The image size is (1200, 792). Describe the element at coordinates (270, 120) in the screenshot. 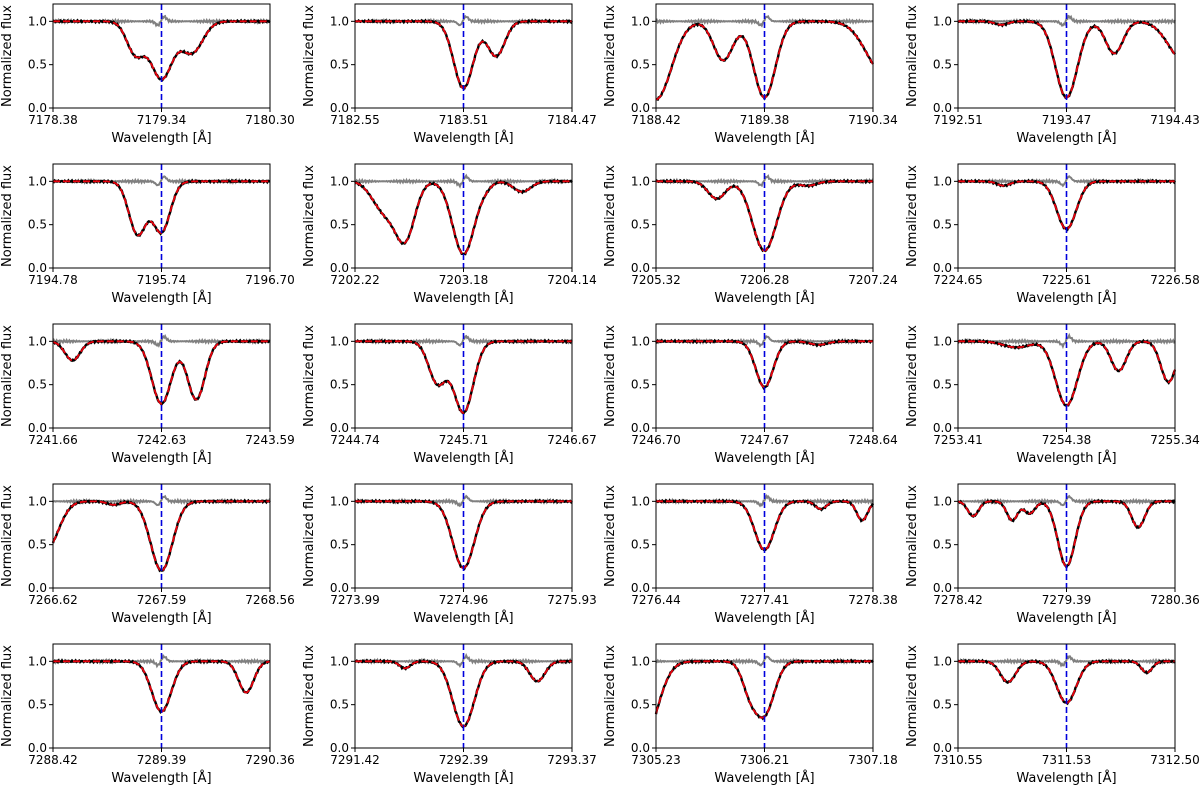

I see `x-tick-label: 7180.30` at that location.